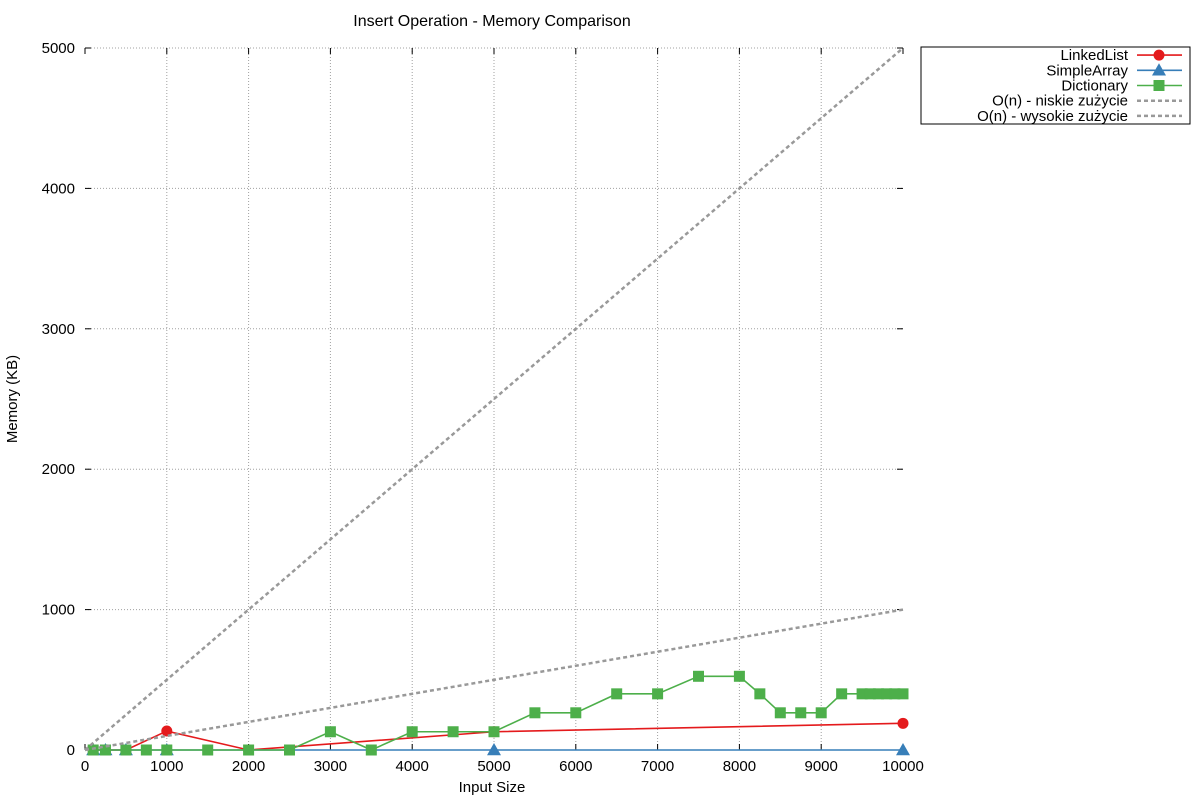  What do you see at coordinates (58, 188) in the screenshot?
I see `y-tick-label: 4000` at bounding box center [58, 188].